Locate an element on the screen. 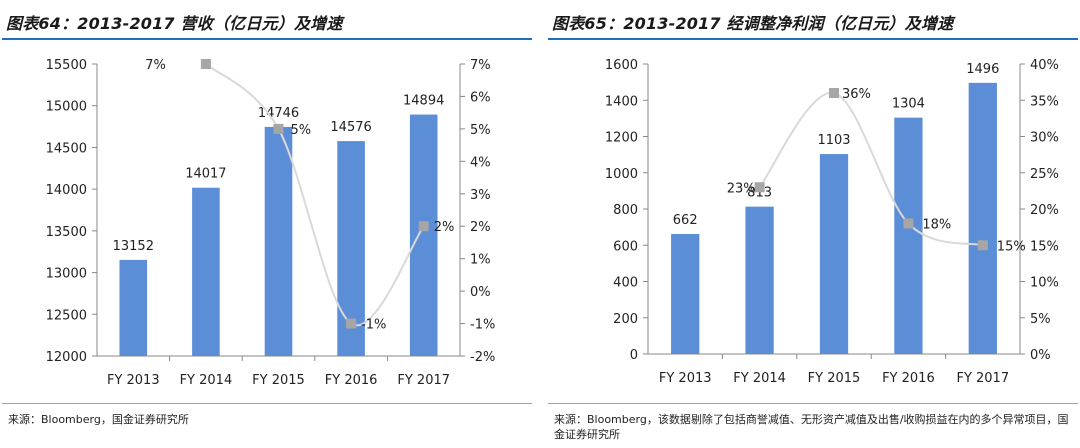 Image resolution: width=1080 pixels, height=448 pixels. growth-value-label: 23% is located at coordinates (741, 188).